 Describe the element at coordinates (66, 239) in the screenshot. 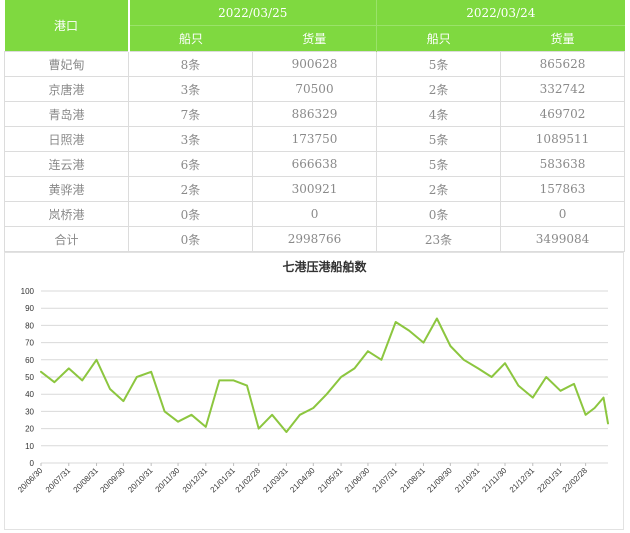

I see `port-name-cell: 合计` at that location.